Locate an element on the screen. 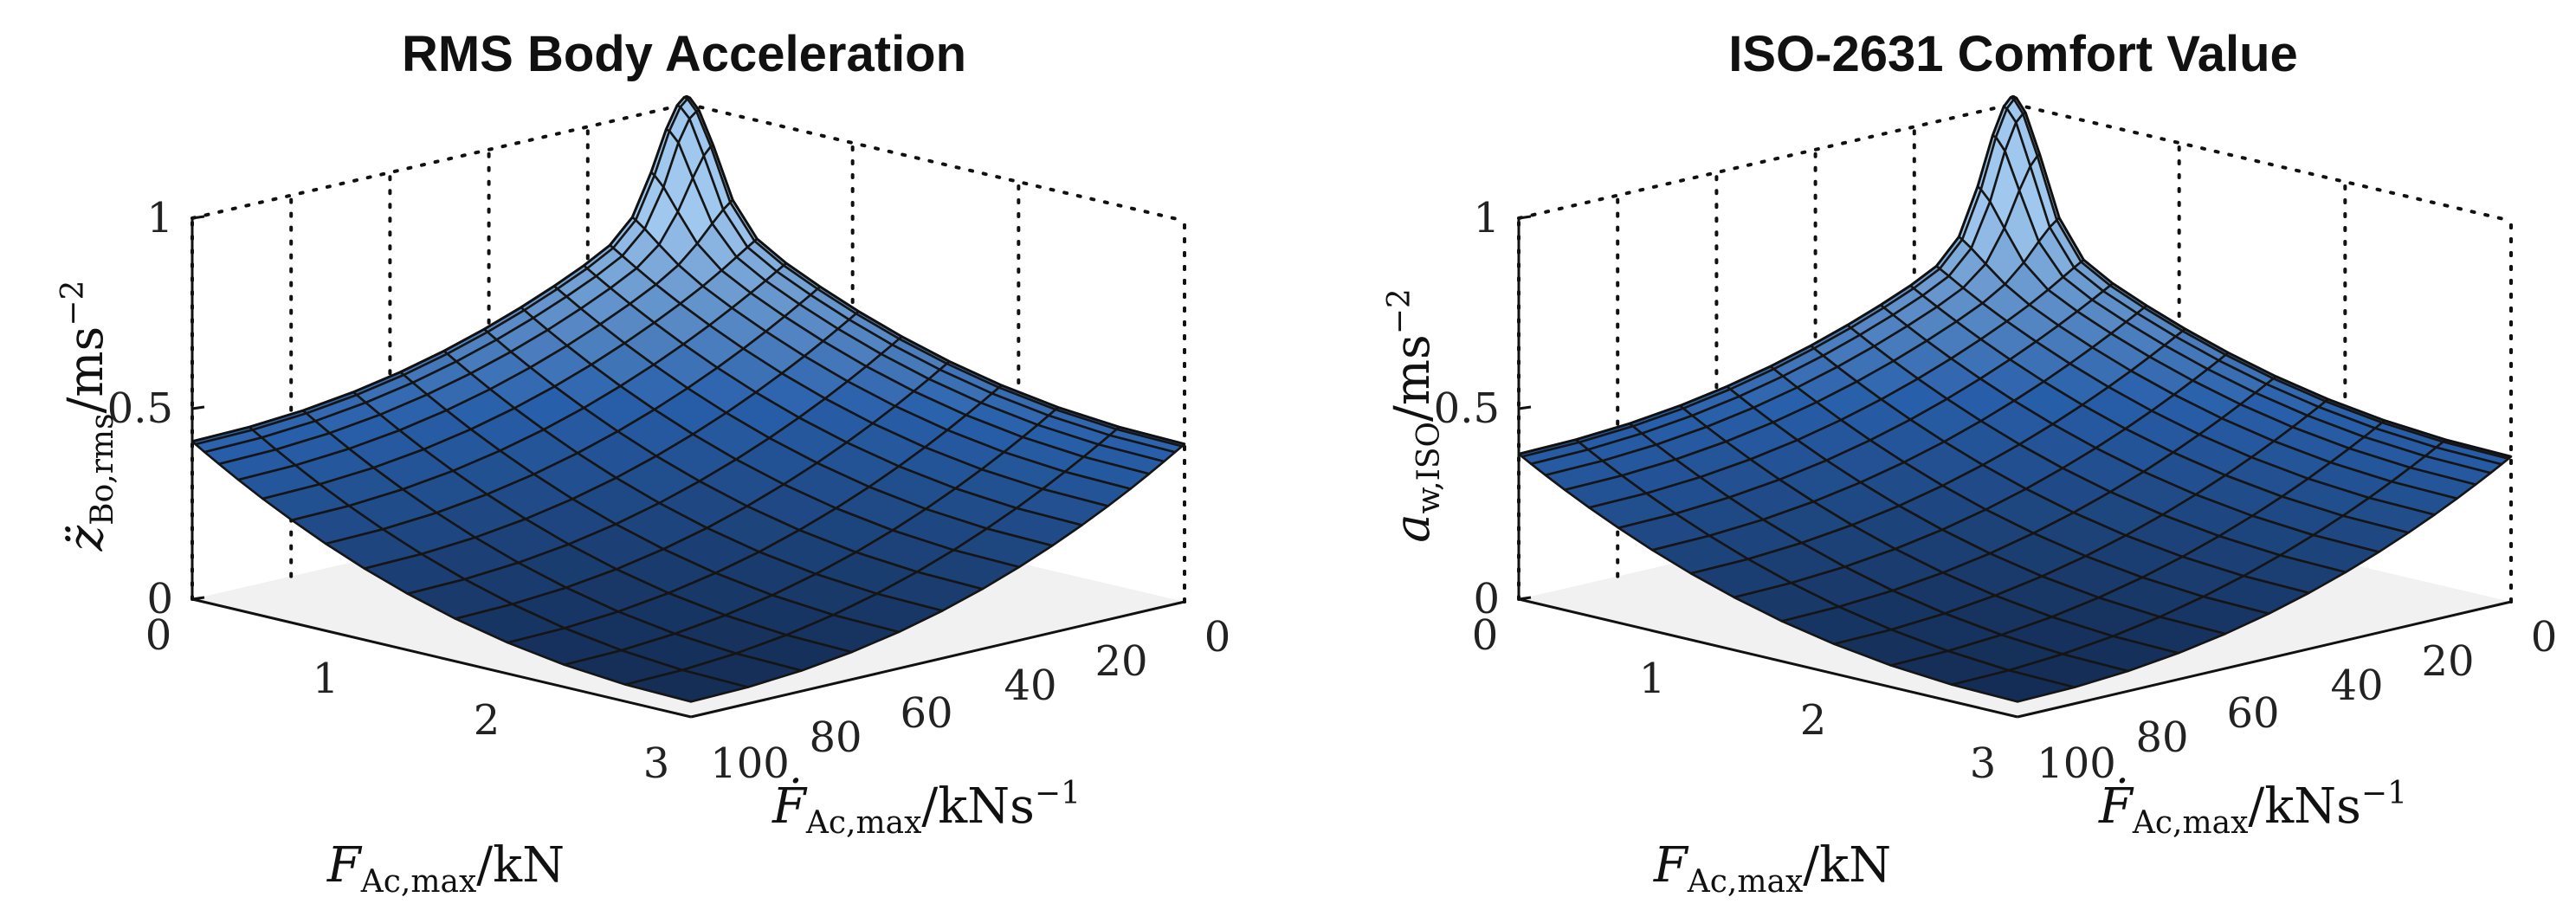 The width and height of the screenshot is (2576, 923). z-axis-label: aw,ISO/ms−2 is located at coordinates (1414, 415).